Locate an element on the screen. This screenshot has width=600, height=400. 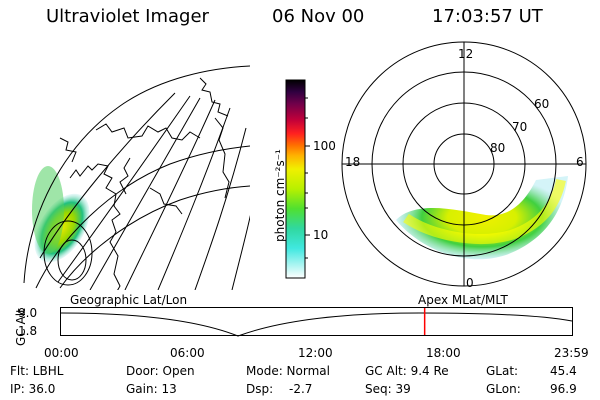
colorbar-scale is located at coordinates (295, 179).